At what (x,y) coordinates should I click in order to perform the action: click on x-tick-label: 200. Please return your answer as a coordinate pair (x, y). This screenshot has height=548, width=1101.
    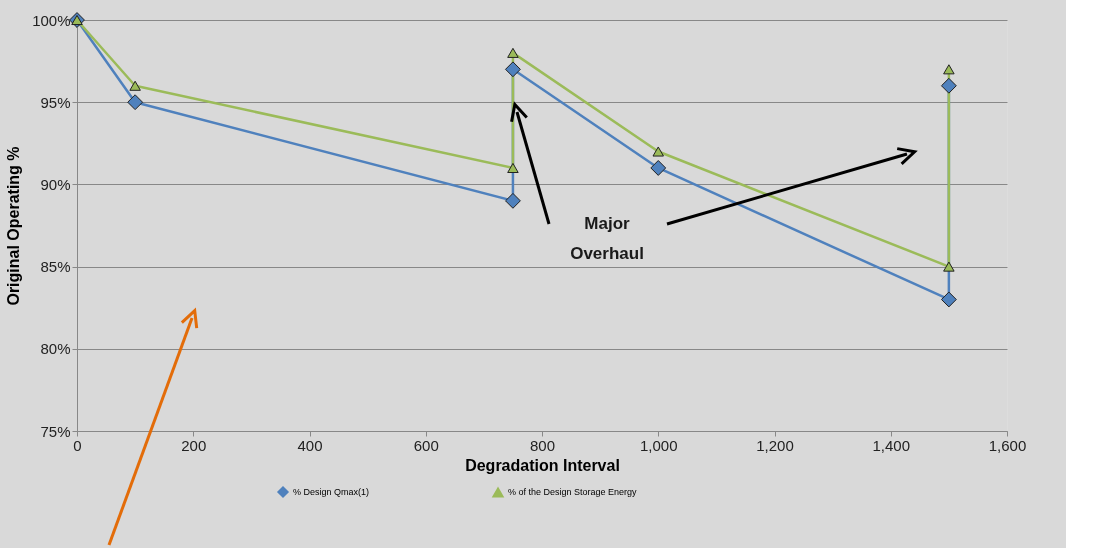
    Looking at the image, I should click on (194, 445).